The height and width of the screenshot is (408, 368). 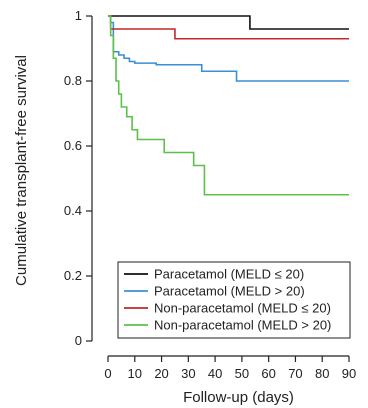 I want to click on legend-entry: Paracetamol (MELD > 20), so click(x=229, y=291).